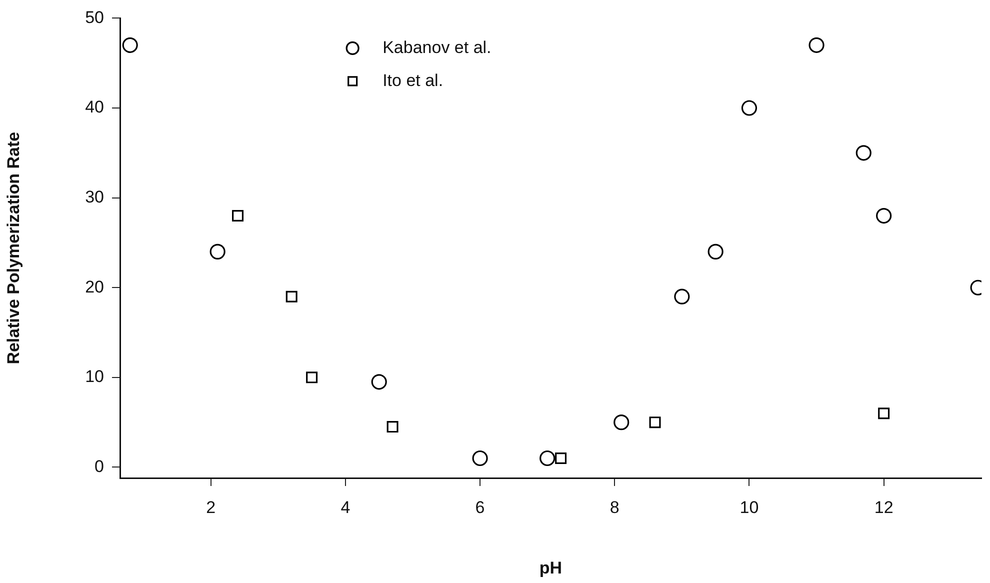 The height and width of the screenshot is (583, 990). What do you see at coordinates (437, 47) in the screenshot?
I see `legend-label: Kabanov et al.` at bounding box center [437, 47].